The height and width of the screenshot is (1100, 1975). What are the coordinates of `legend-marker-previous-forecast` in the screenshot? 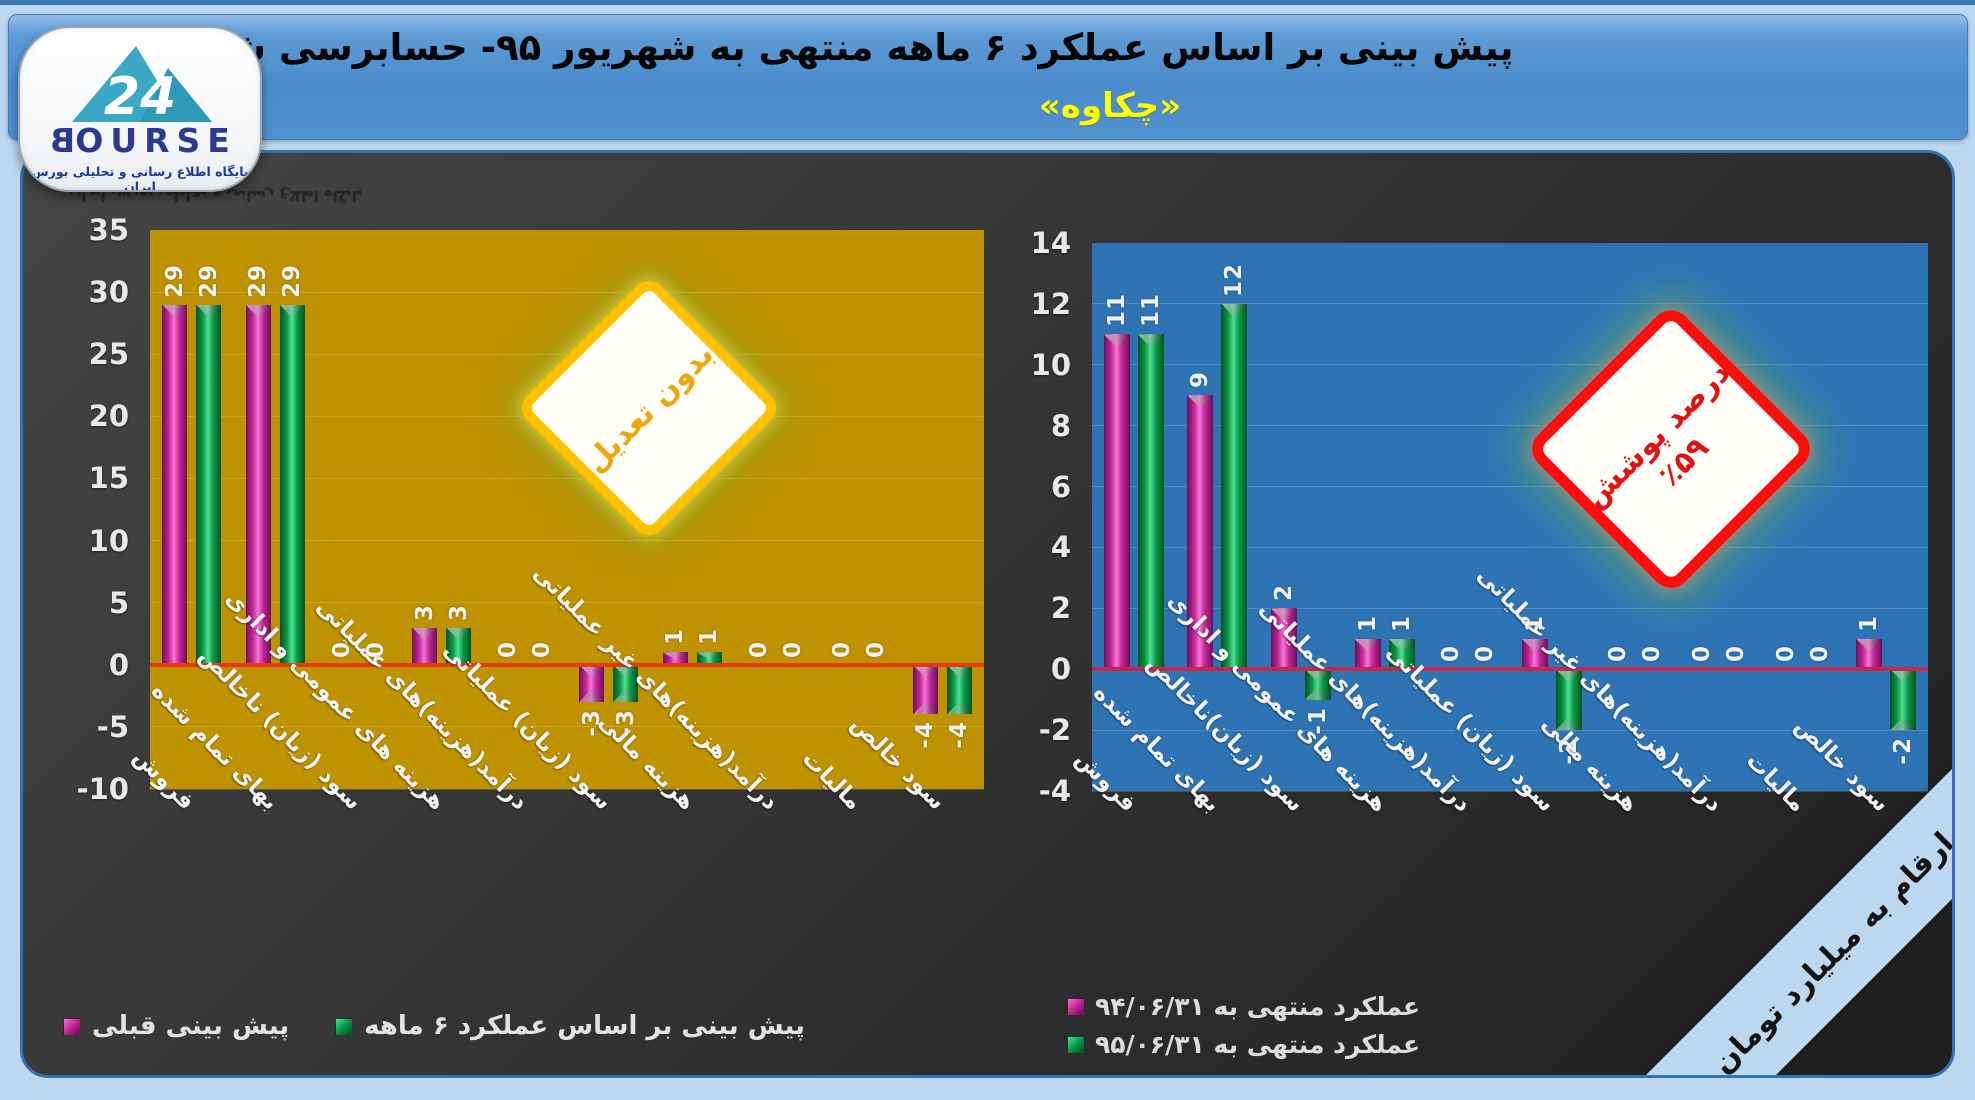 It's located at (71, 1026).